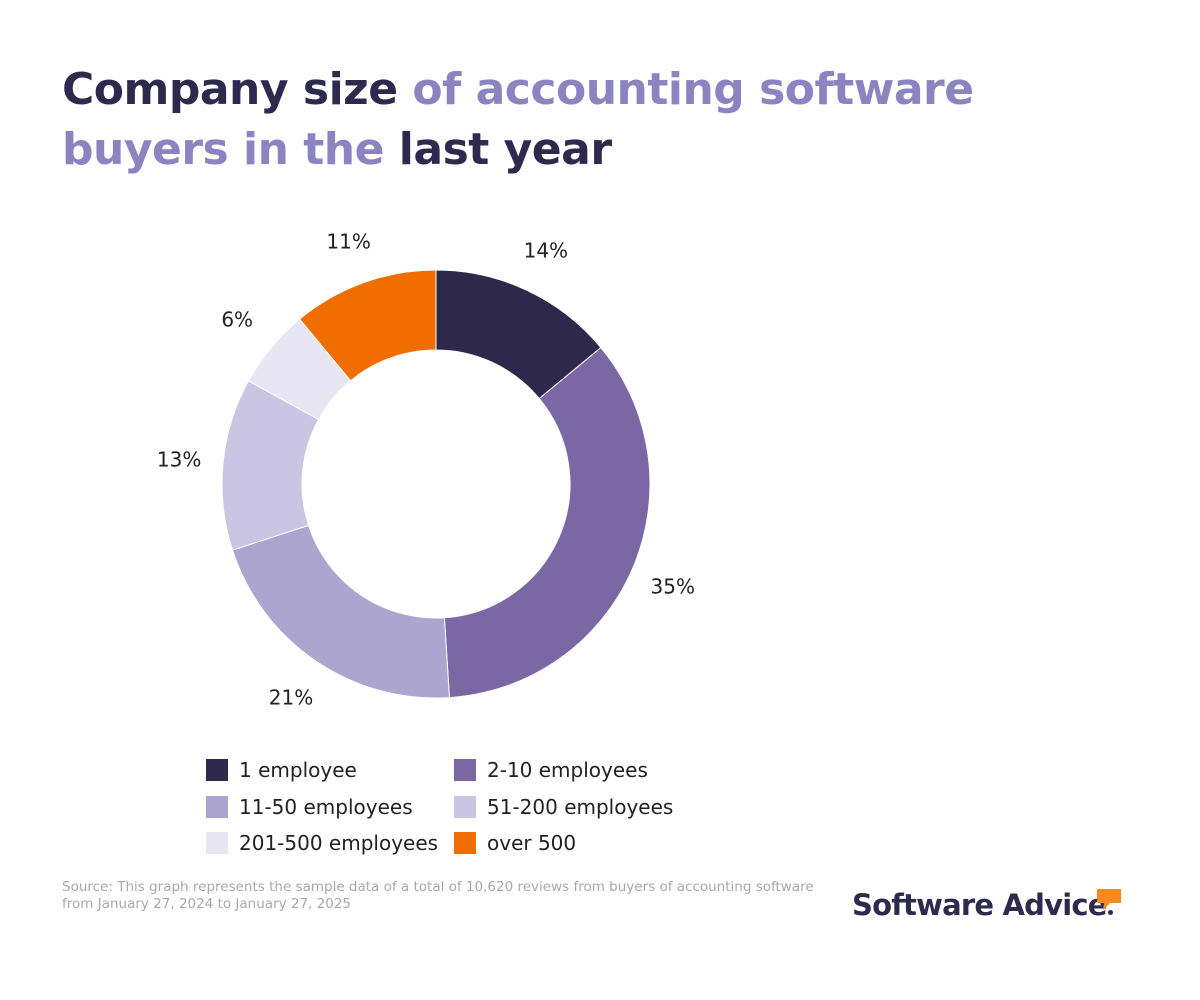  What do you see at coordinates (532, 843) in the screenshot?
I see `legend-label: over 500` at bounding box center [532, 843].